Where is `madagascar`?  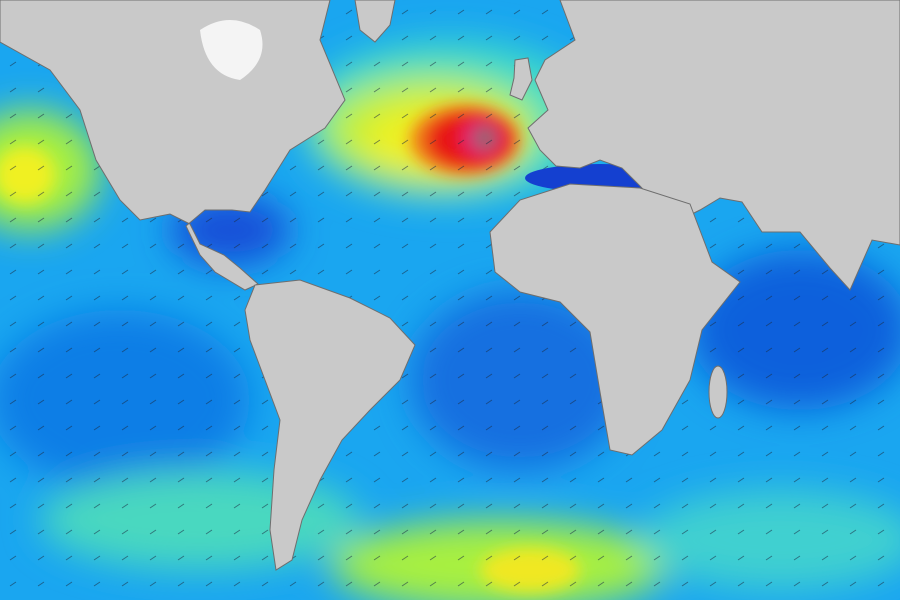
madagascar is located at coordinates (718, 392).